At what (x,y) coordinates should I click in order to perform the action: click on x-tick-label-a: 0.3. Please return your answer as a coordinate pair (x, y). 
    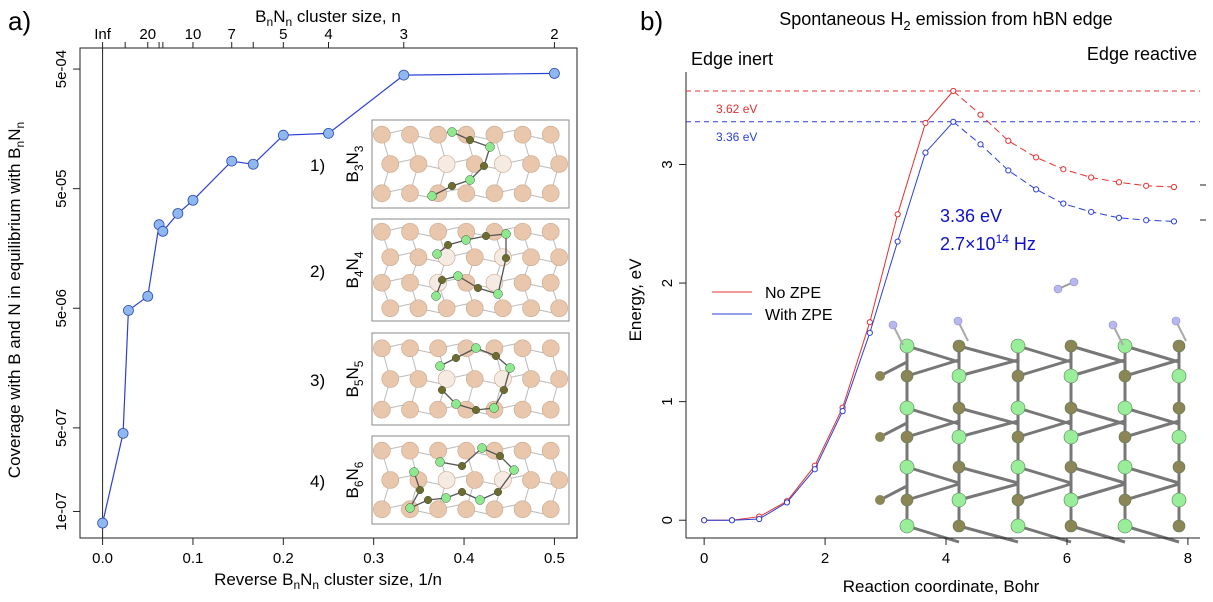
    Looking at the image, I should click on (373, 558).